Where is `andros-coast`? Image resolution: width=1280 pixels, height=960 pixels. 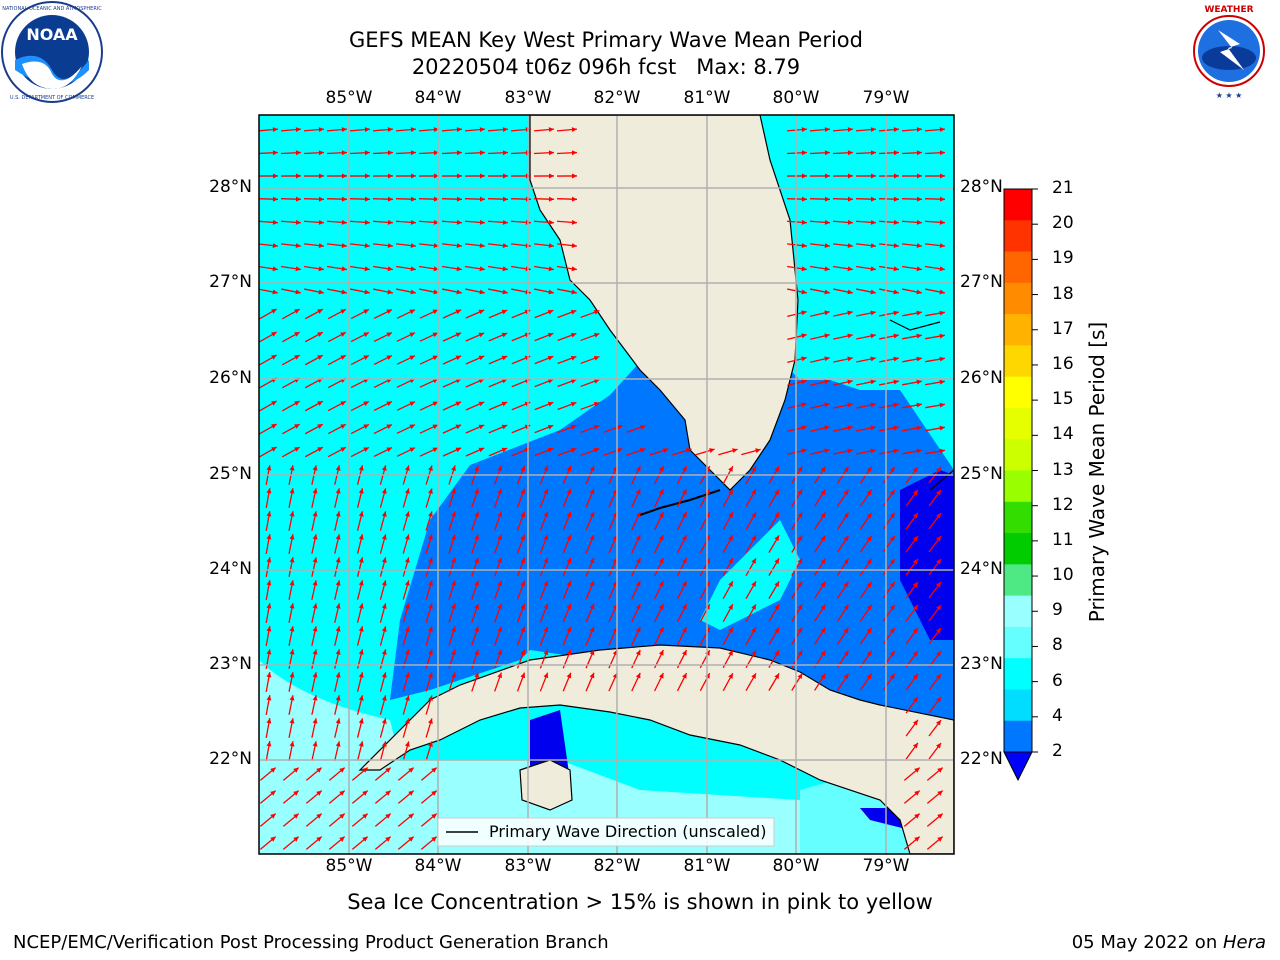 andros-coast is located at coordinates (941, 480).